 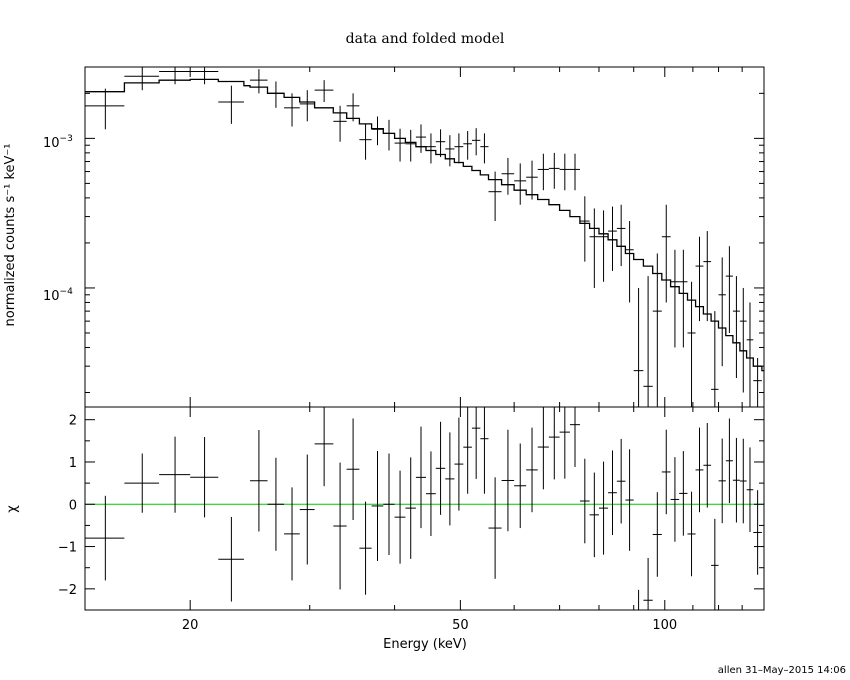 I want to click on ytick-label: −1, so click(x=67, y=548).